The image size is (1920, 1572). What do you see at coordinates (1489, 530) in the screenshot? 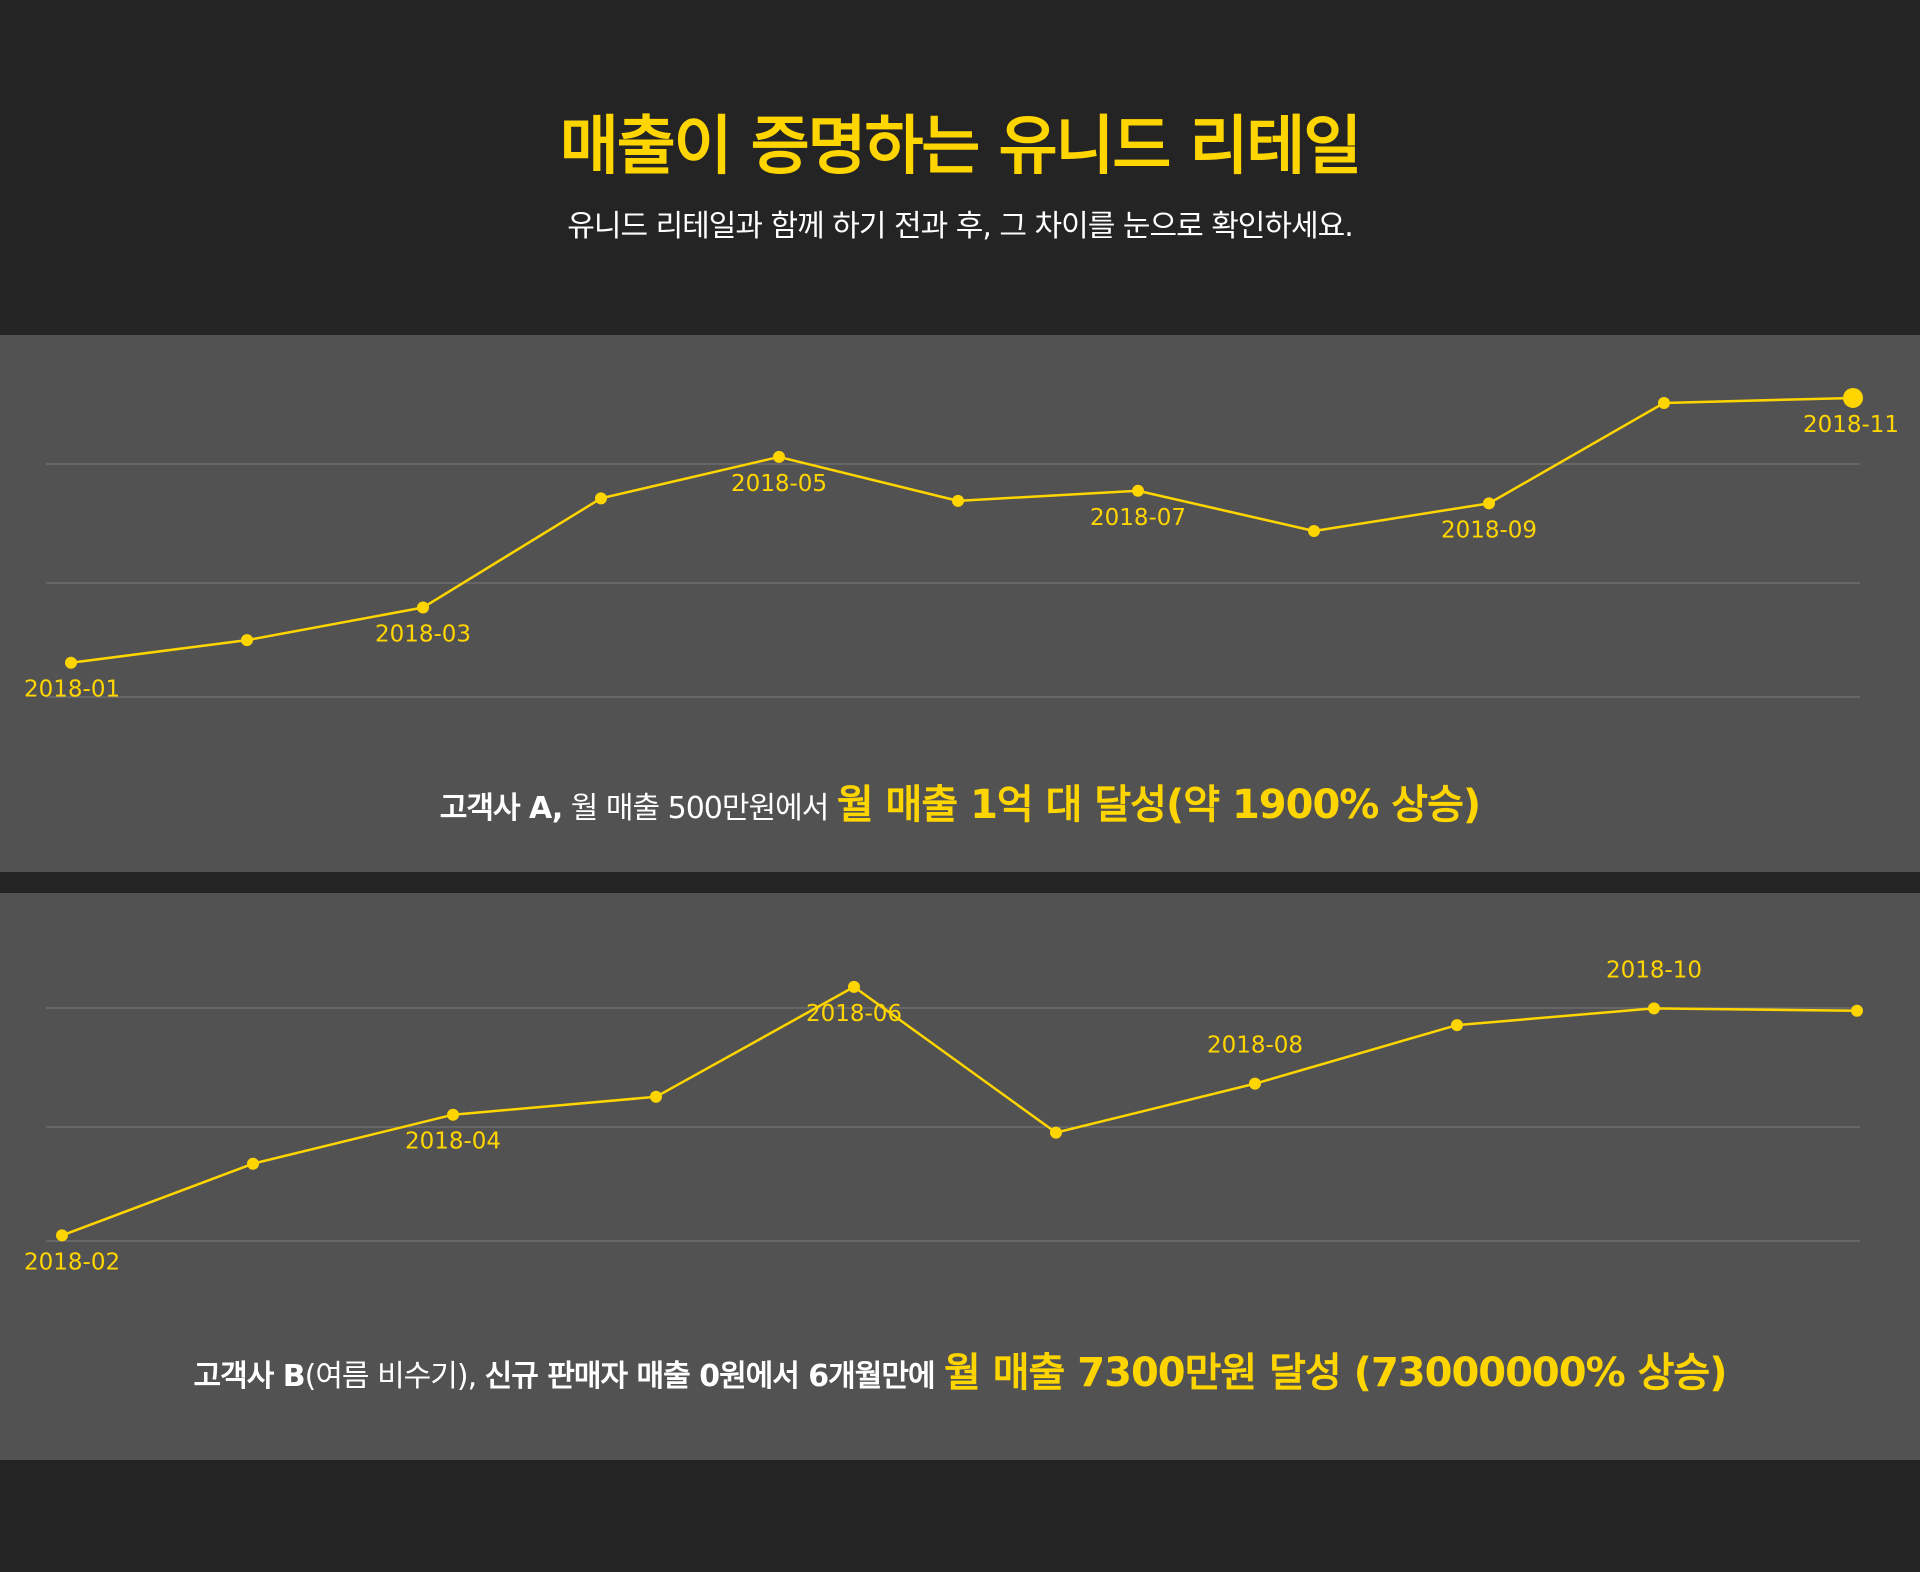
I see `x-label-2018-09: 2018-09` at bounding box center [1489, 530].